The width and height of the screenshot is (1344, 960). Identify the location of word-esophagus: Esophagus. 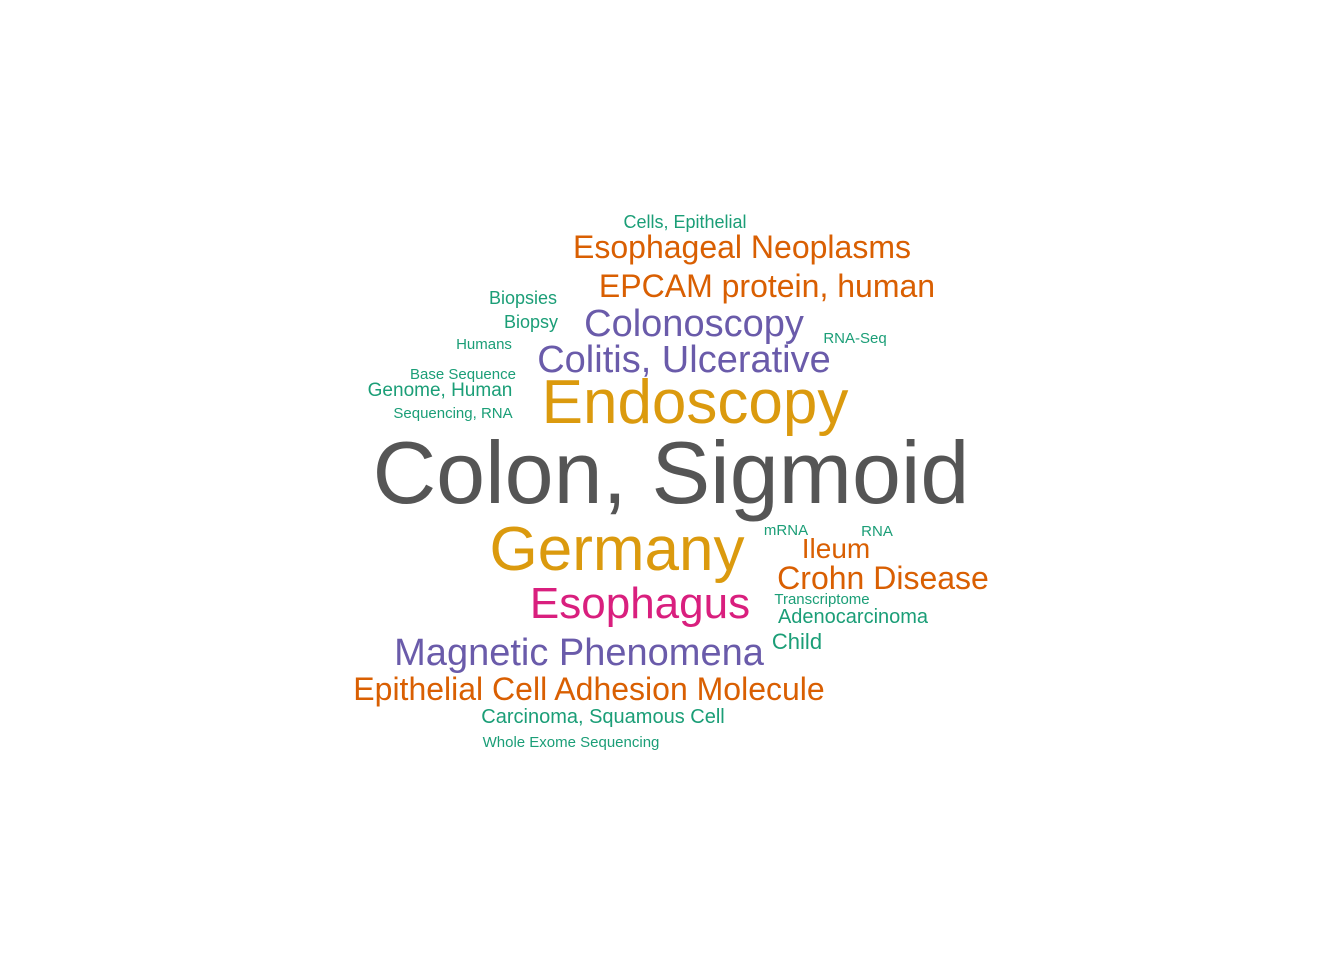
(640, 603).